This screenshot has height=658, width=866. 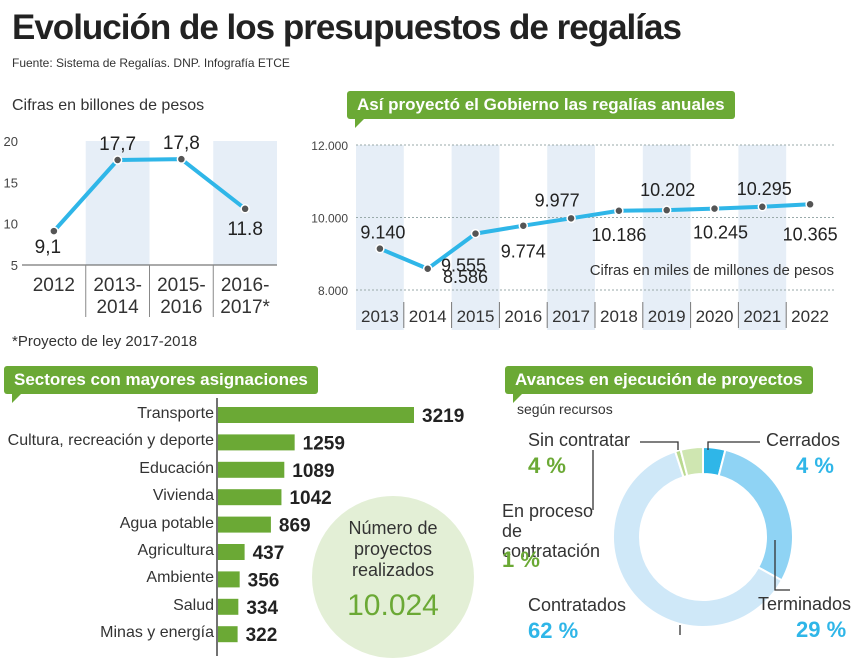 What do you see at coordinates (269, 553) in the screenshot?
I see `chart3-value-label-5: 437` at bounding box center [269, 553].